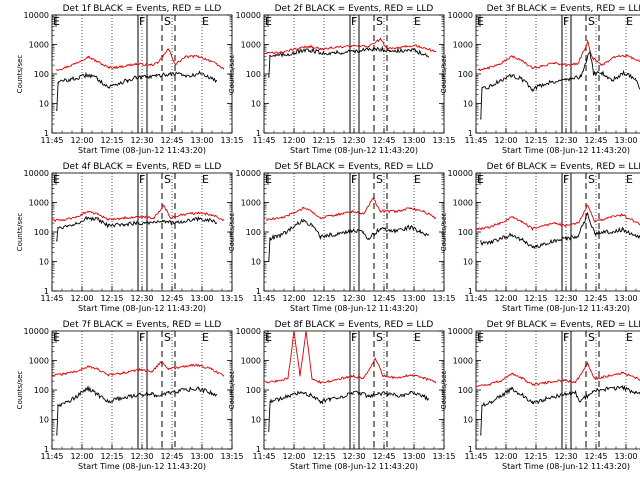 This screenshot has width=640, height=480. I want to click on plot-frame, so click(142, 390).